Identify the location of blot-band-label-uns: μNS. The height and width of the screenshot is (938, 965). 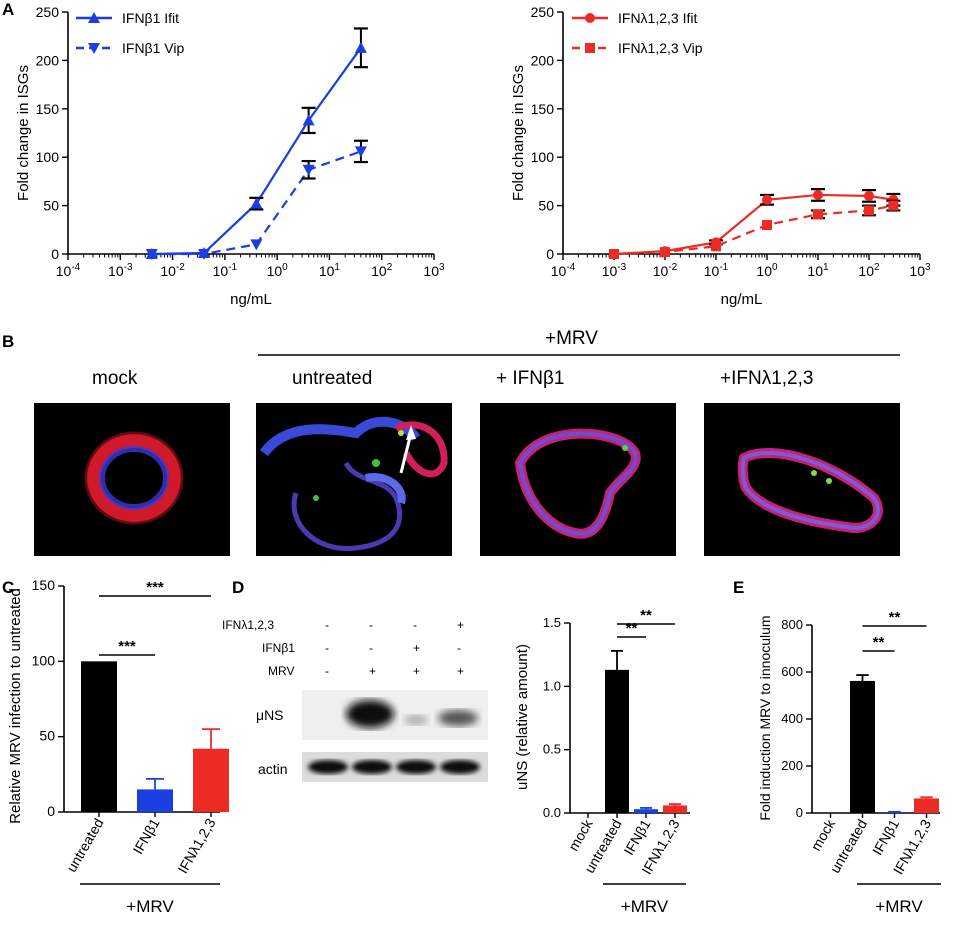
(270, 715).